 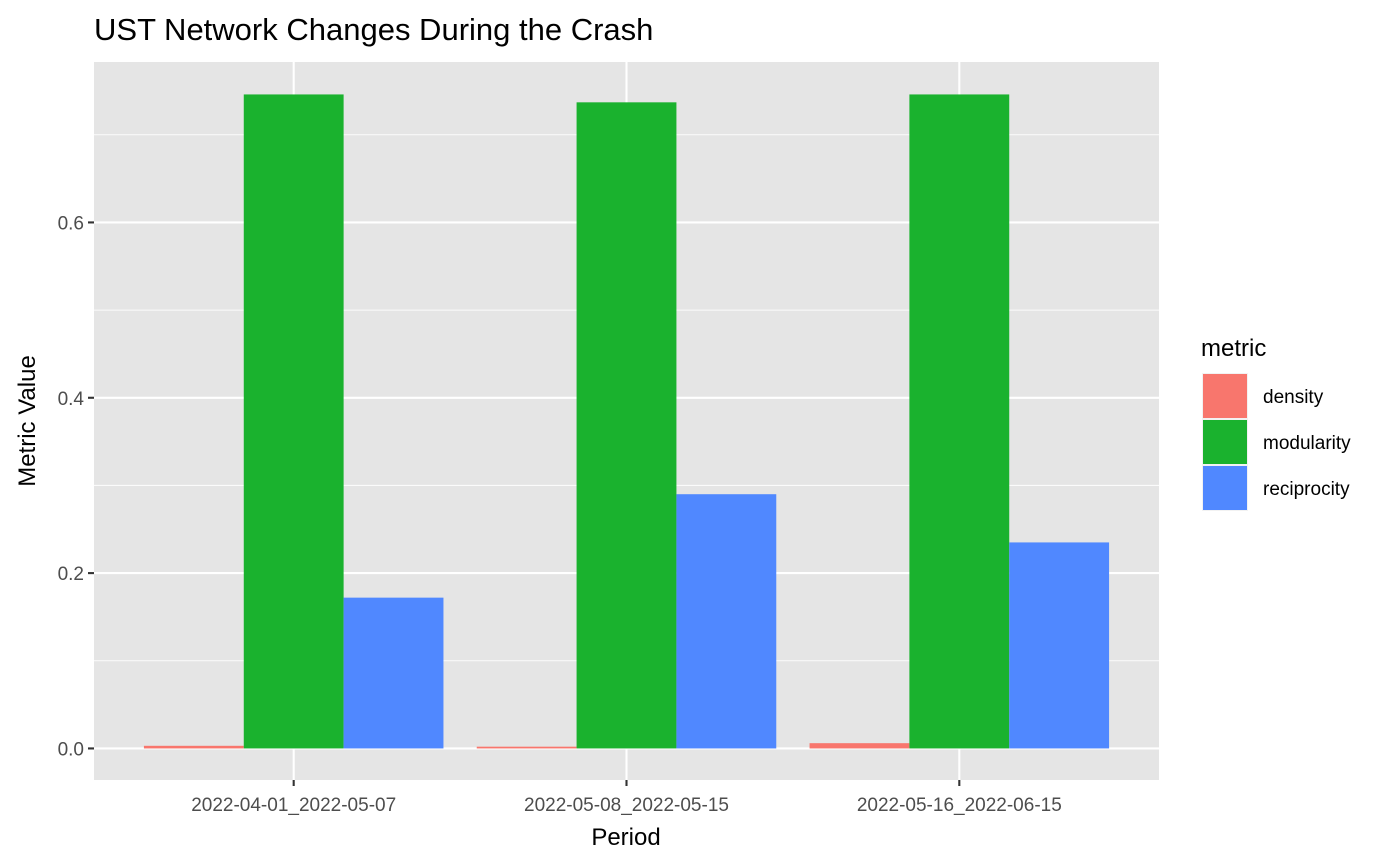 What do you see at coordinates (293, 805) in the screenshot?
I see `x-tick-label: 2022-04-01_2022-05-07` at bounding box center [293, 805].